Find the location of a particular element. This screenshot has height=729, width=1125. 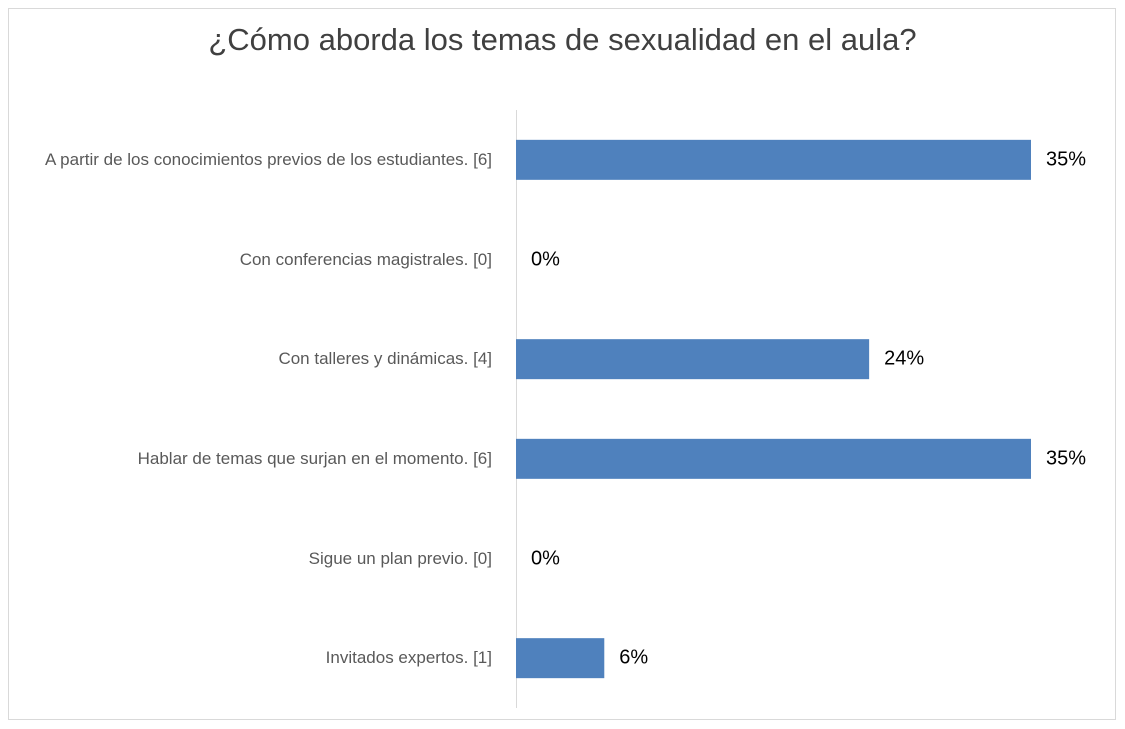

data-label: 6% is located at coordinates (634, 657).